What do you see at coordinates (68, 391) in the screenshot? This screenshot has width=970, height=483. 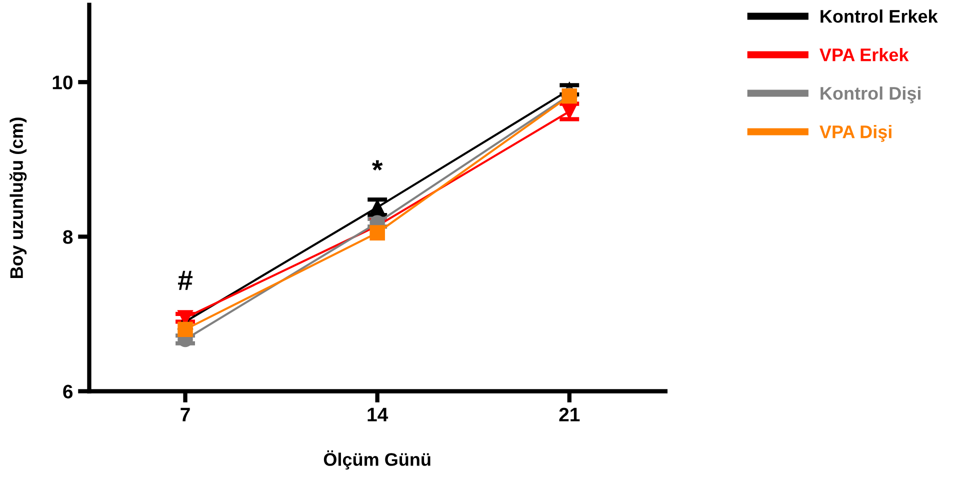 I see `y-tick-label: 6` at bounding box center [68, 391].